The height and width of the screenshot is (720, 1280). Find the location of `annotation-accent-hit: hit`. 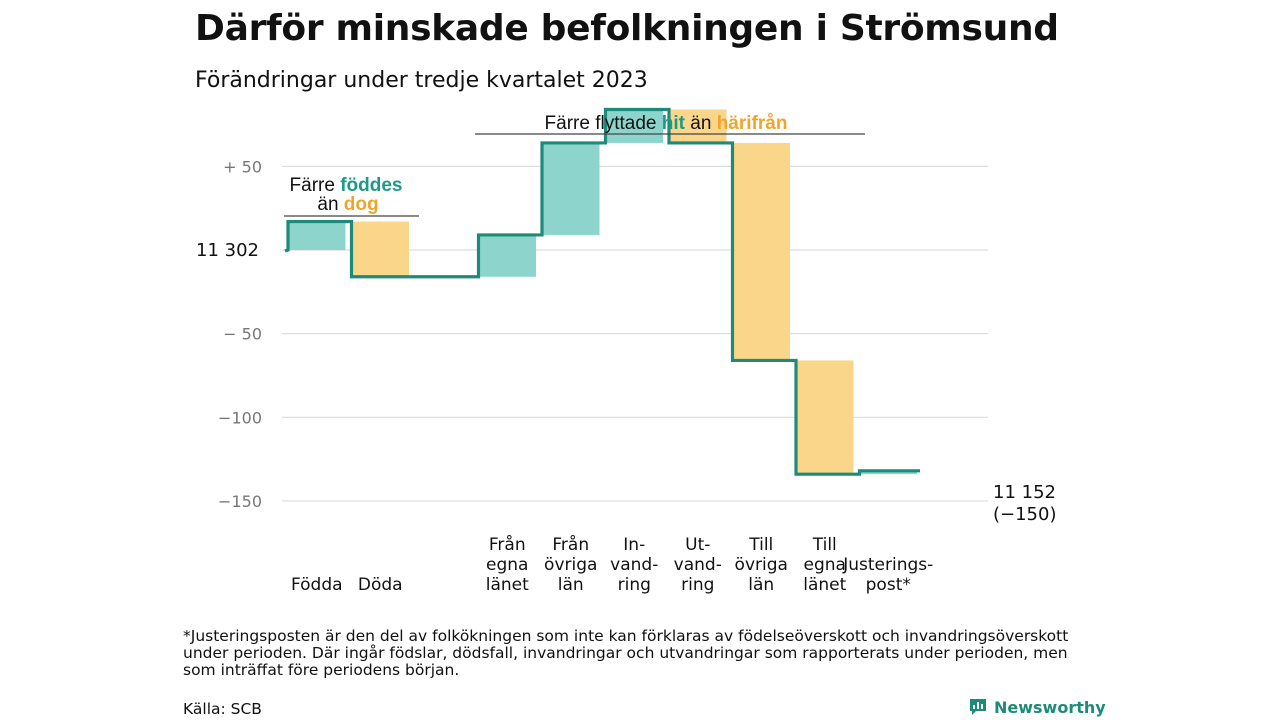

annotation-accent-hit: hit is located at coordinates (674, 123).